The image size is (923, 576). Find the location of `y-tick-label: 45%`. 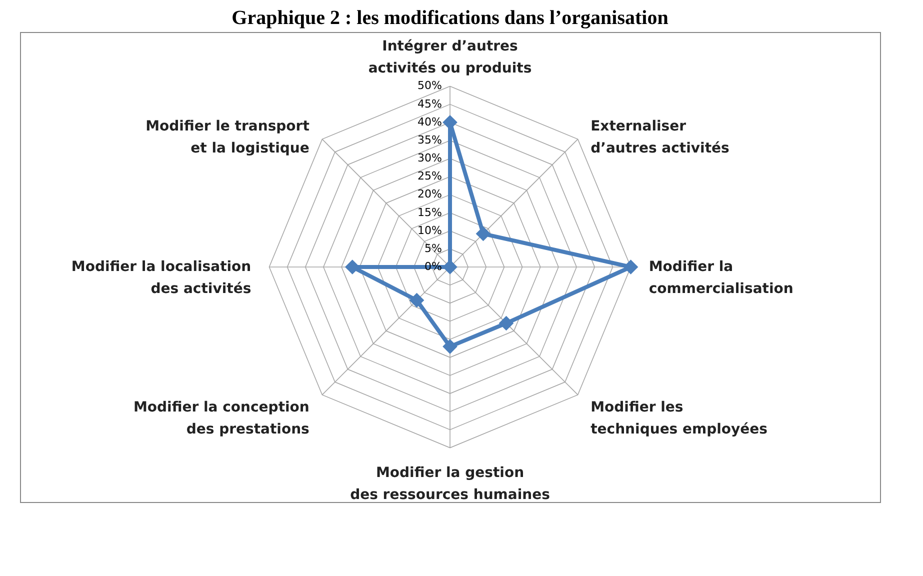

y-tick-label: 45% is located at coordinates (430, 103).